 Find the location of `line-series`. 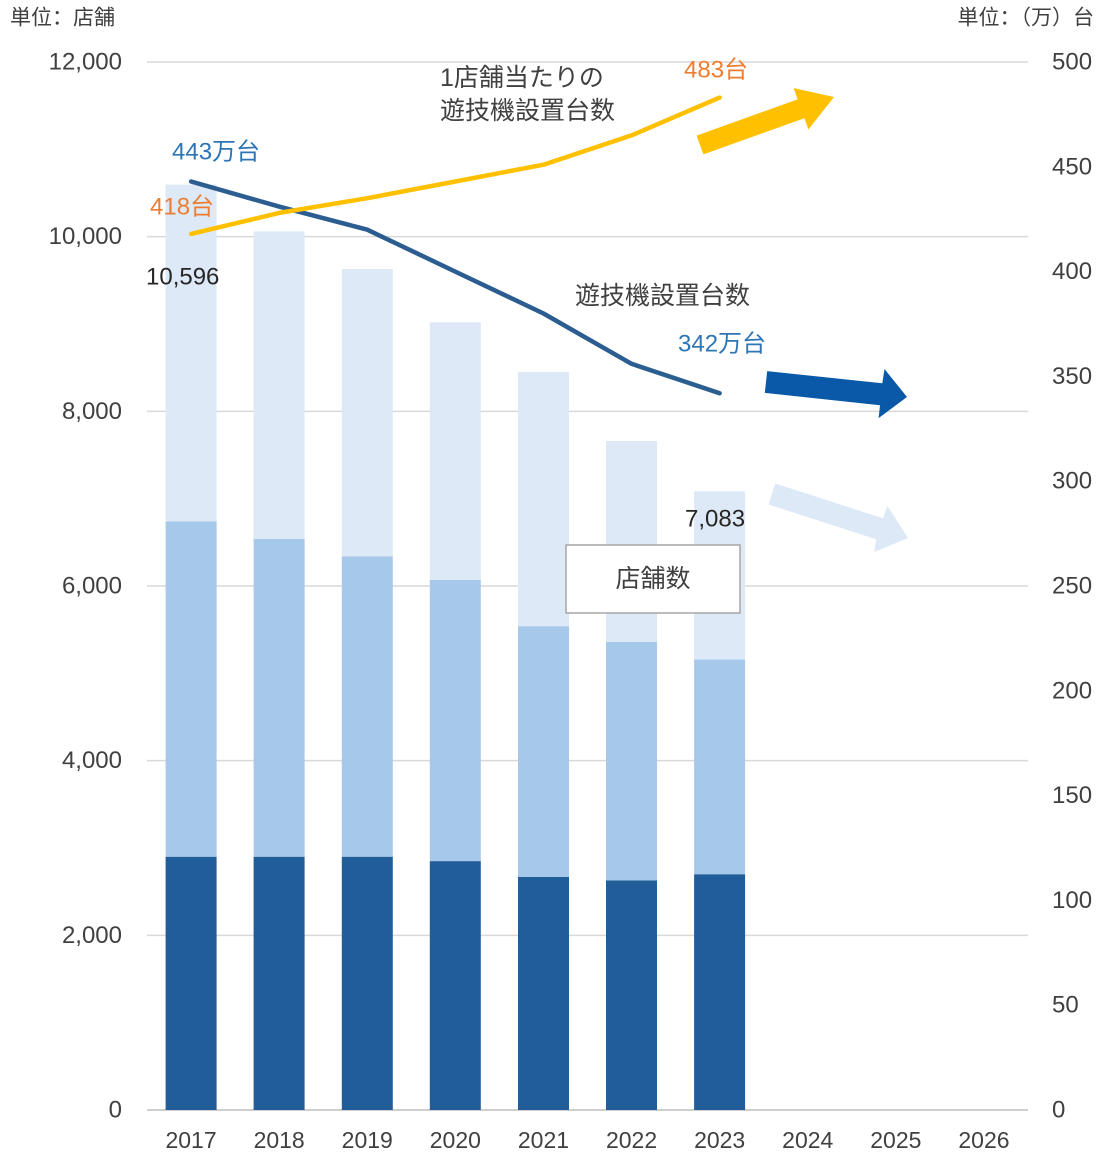

line-series is located at coordinates (455, 245).